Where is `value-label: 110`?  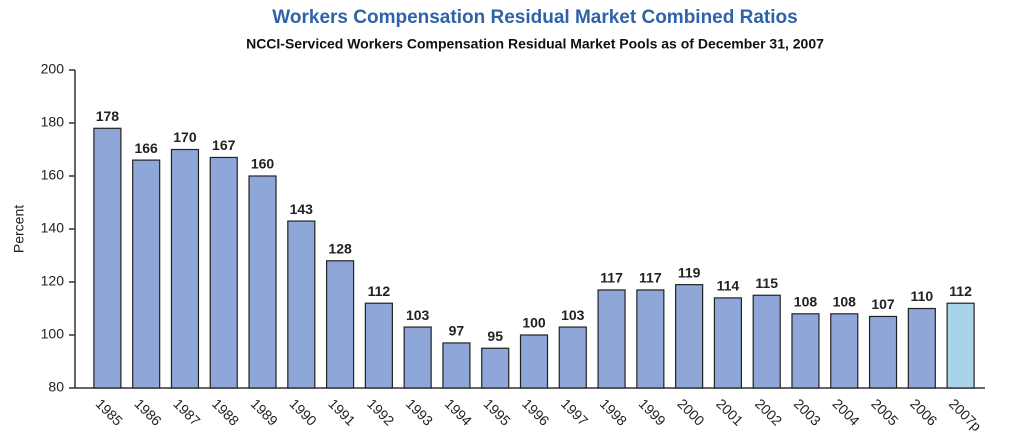 value-label: 110 is located at coordinates (922, 296).